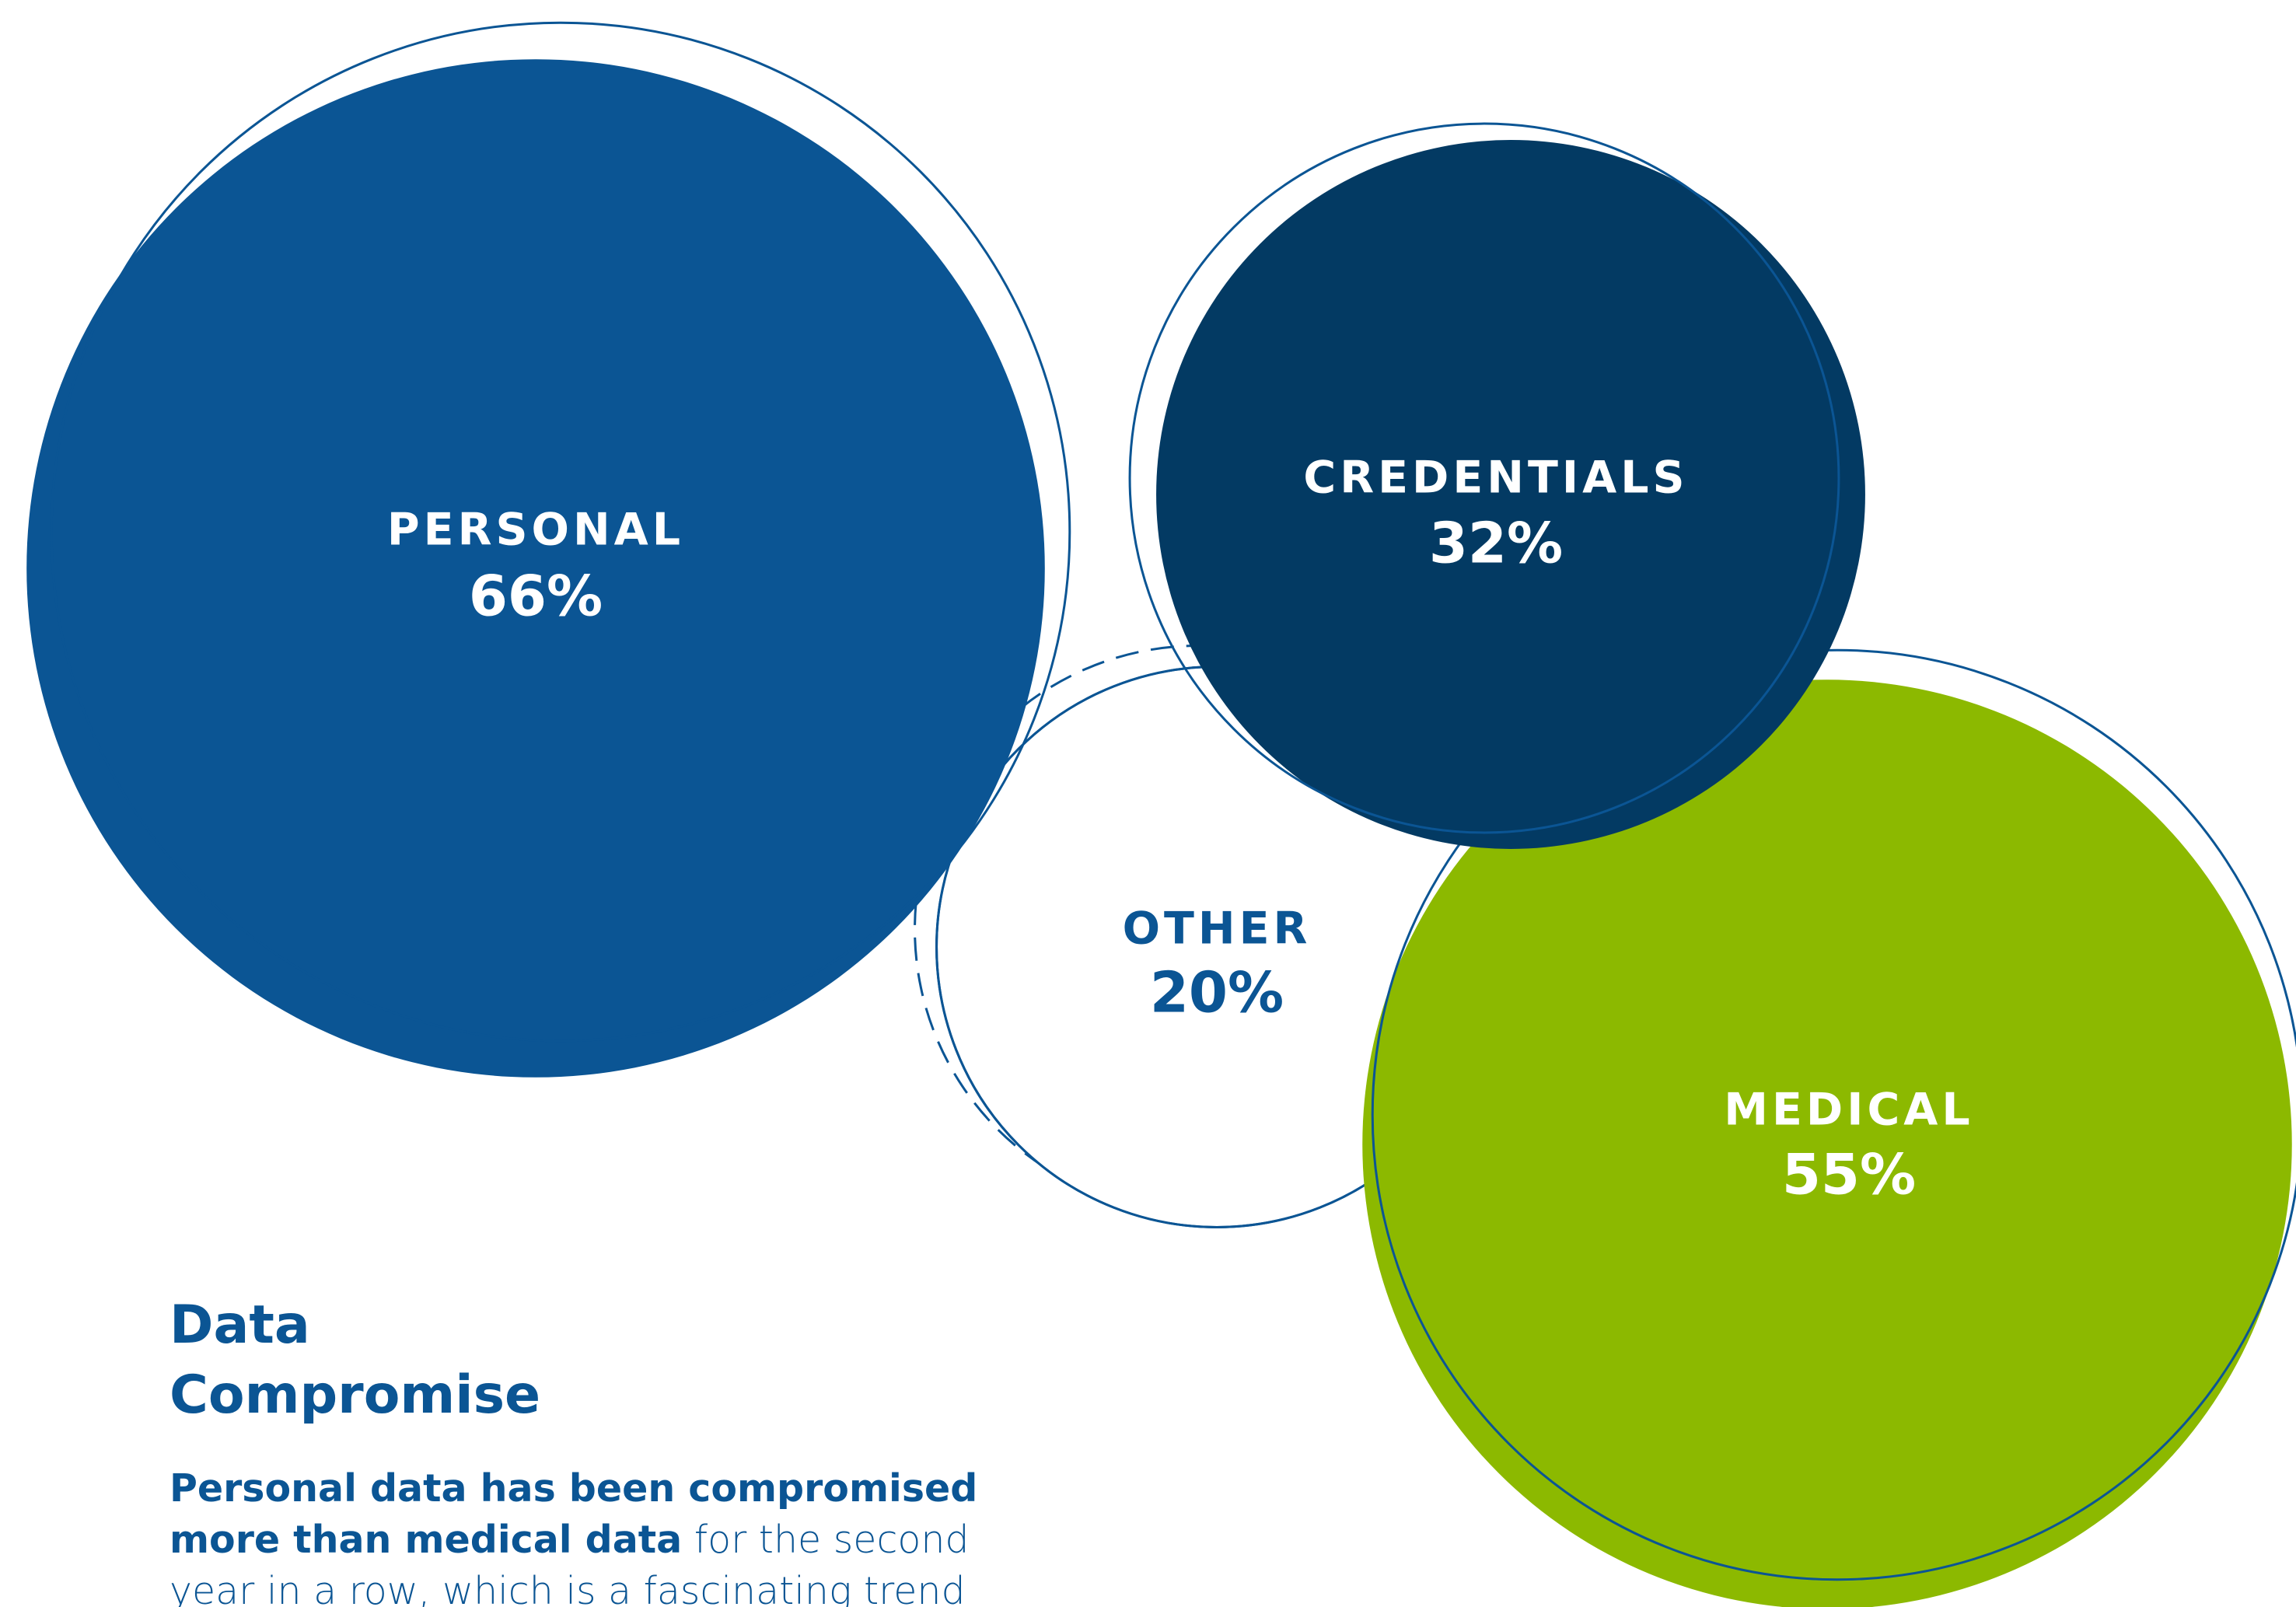 The width and height of the screenshot is (2296, 1607). What do you see at coordinates (355, 1360) in the screenshot?
I see `title: Data Compromise` at bounding box center [355, 1360].